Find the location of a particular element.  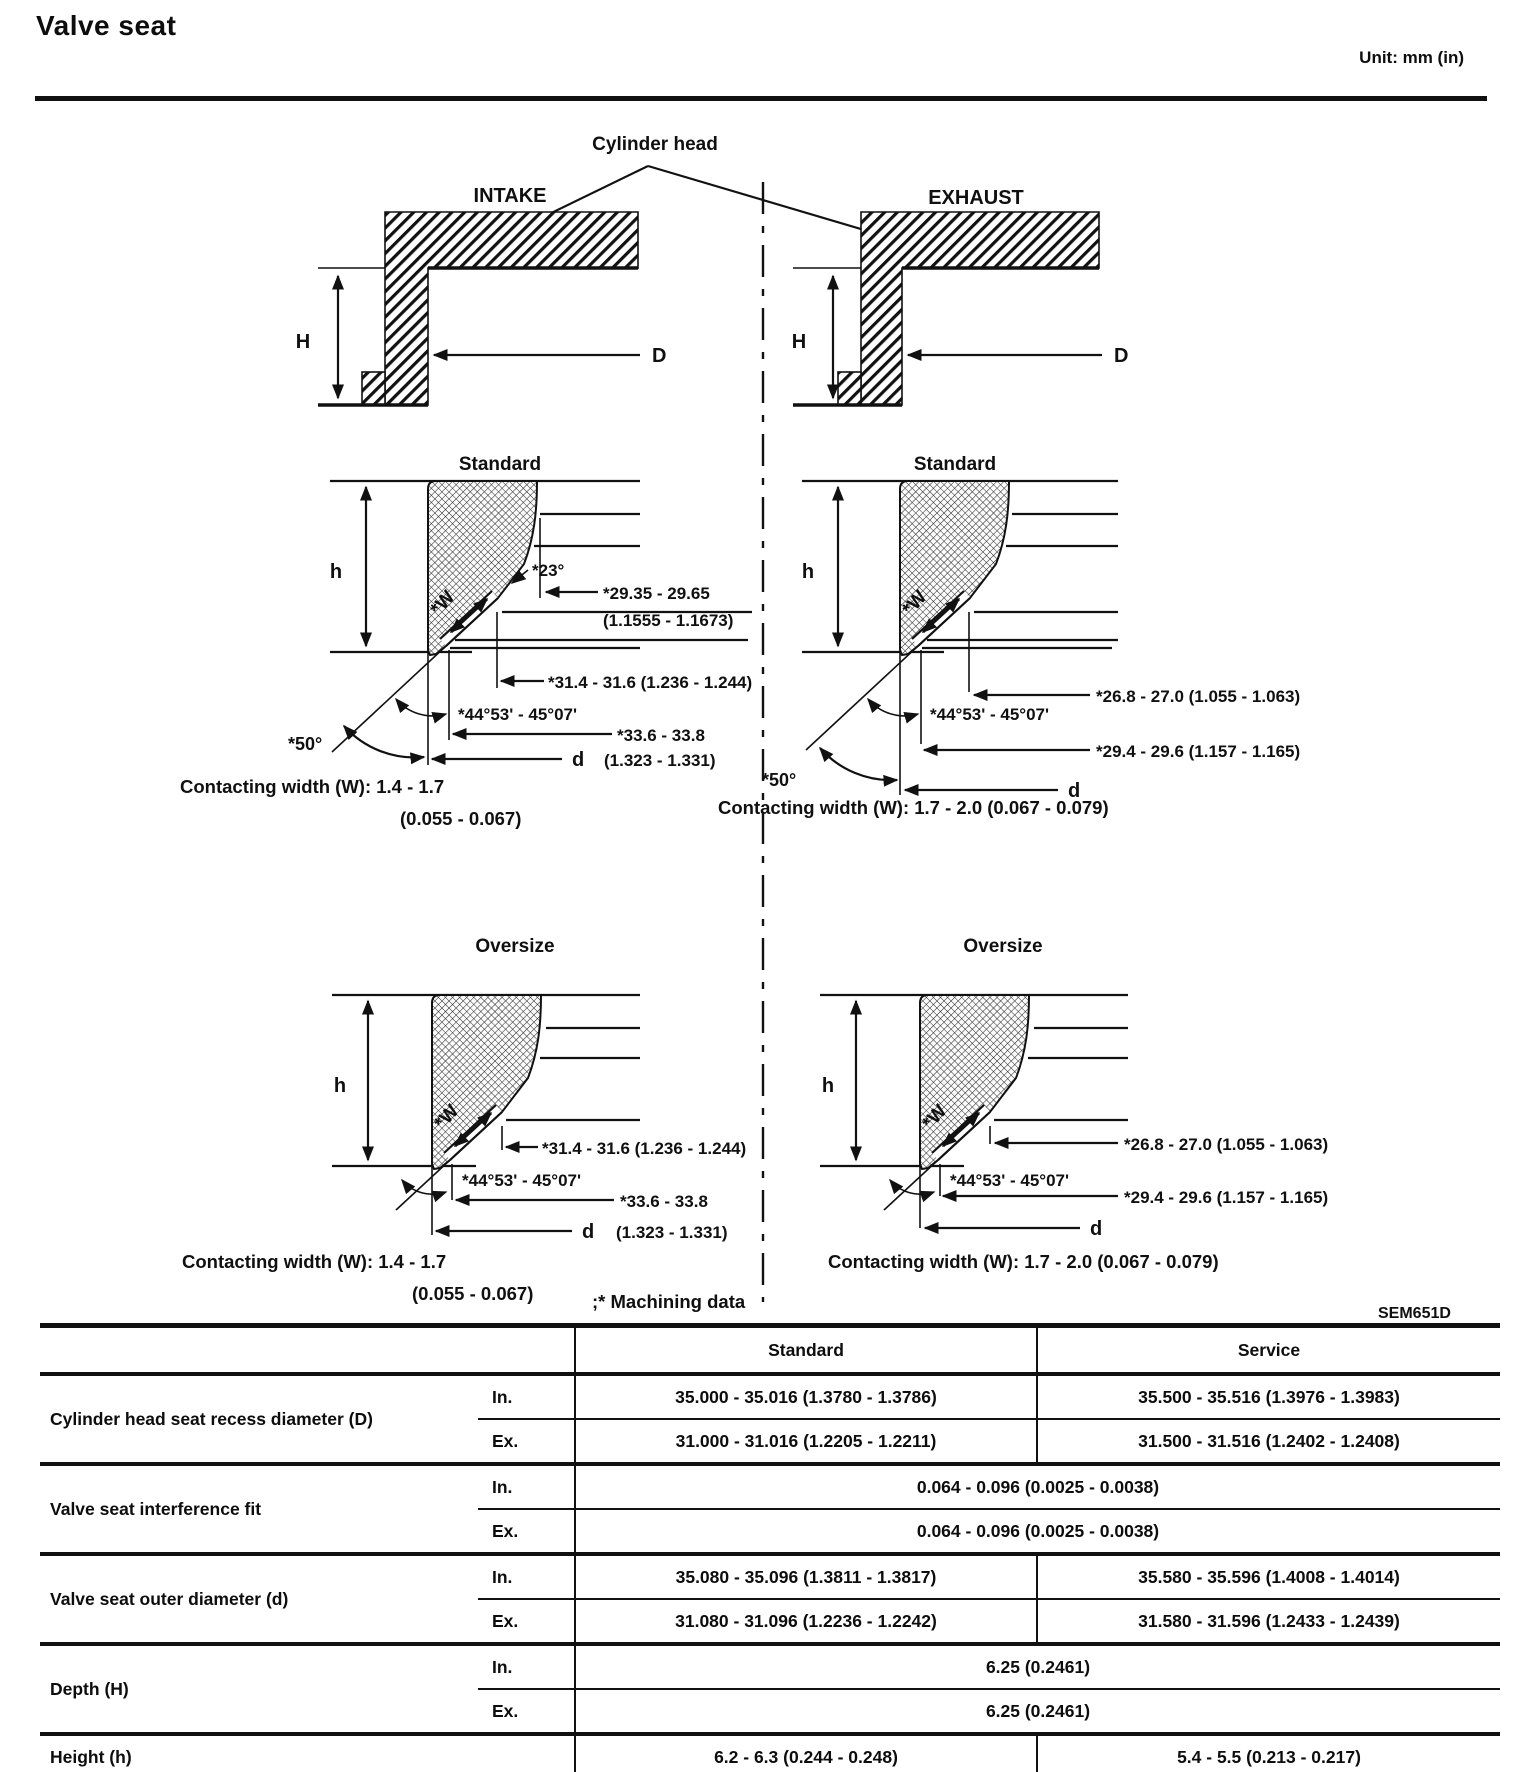

cylinder-head-label: Cylinder head is located at coordinates (655, 144).